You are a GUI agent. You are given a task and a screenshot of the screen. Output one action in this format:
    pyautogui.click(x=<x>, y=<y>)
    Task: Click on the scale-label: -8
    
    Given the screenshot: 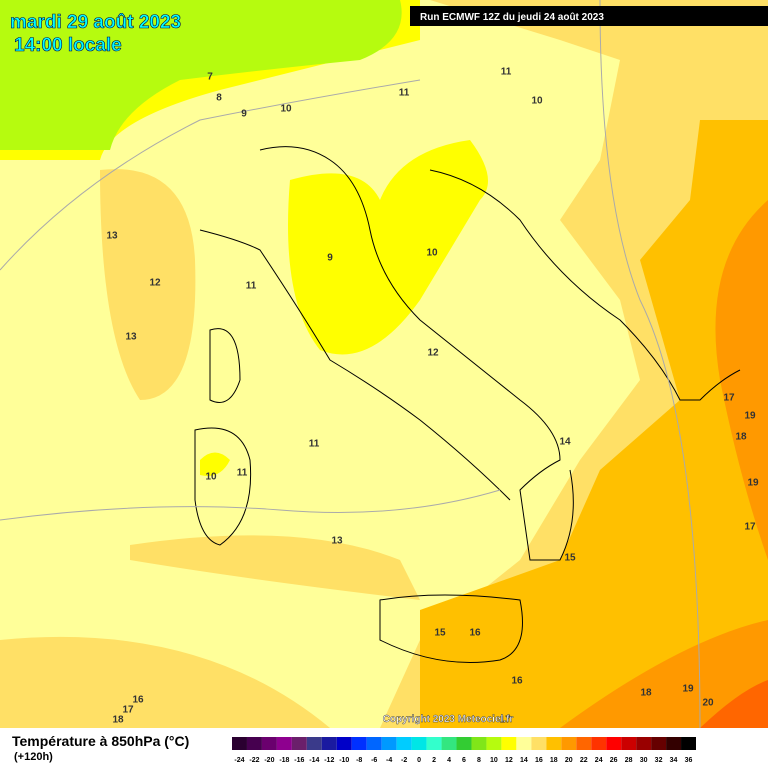 What is the action you would take?
    pyautogui.click(x=359, y=760)
    